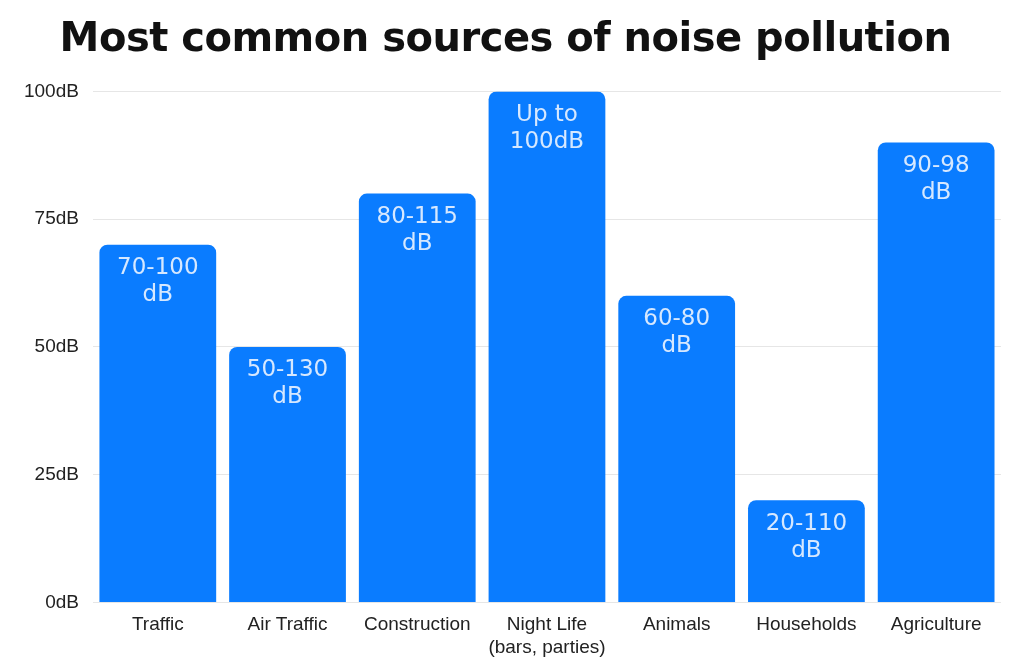  Describe the element at coordinates (547, 635) in the screenshot. I see `x-tick-label: Night Life (bars, parties)` at that location.